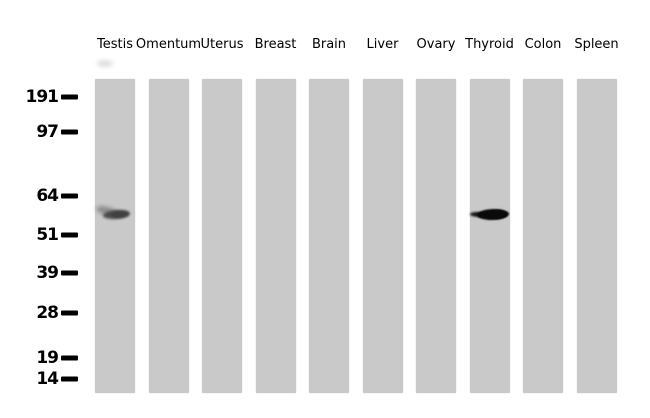 The image size is (650, 418). What do you see at coordinates (222, 44) in the screenshot?
I see `lane-label-uterus: Uterus` at bounding box center [222, 44].